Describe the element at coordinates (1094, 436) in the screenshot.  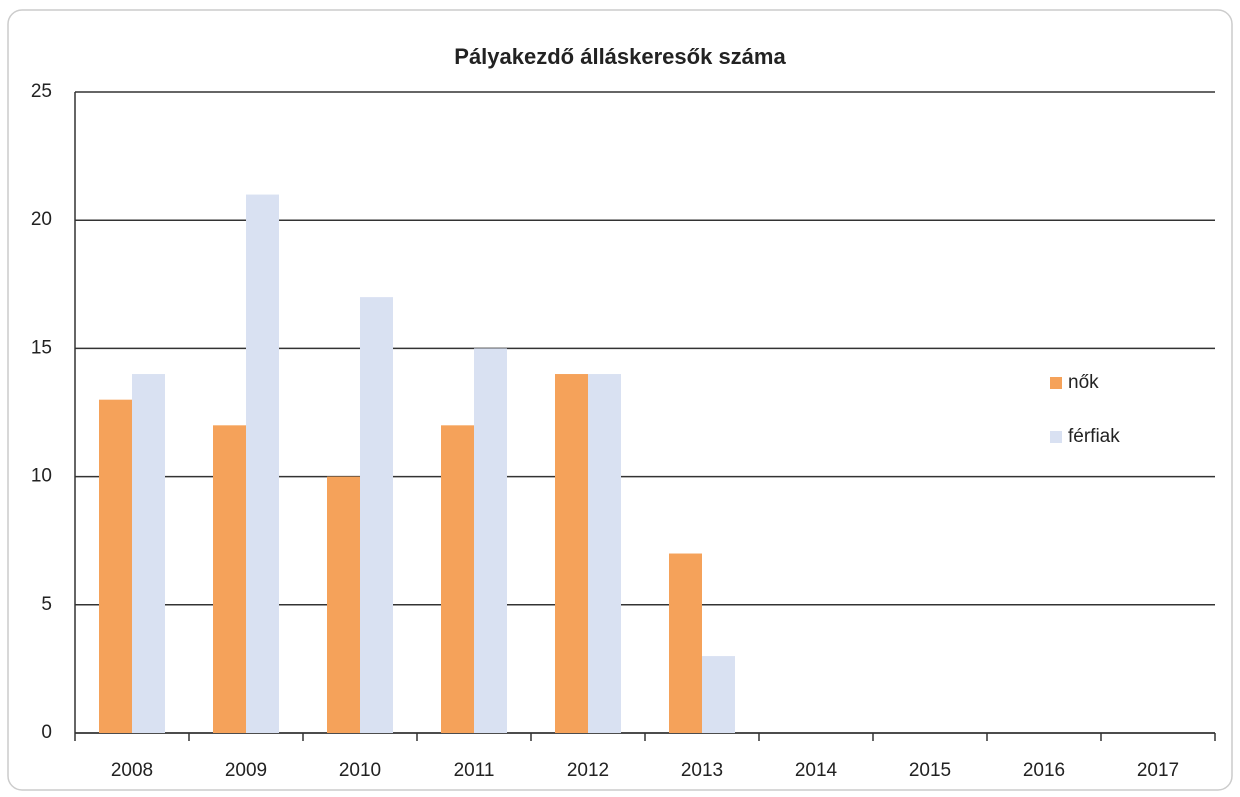
I see `legend-label: férfiak` at that location.